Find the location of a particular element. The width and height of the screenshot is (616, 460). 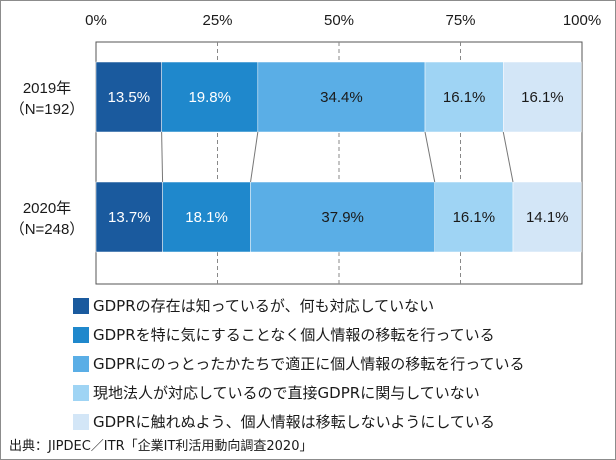

x-tick-label: 100% is located at coordinates (582, 20).